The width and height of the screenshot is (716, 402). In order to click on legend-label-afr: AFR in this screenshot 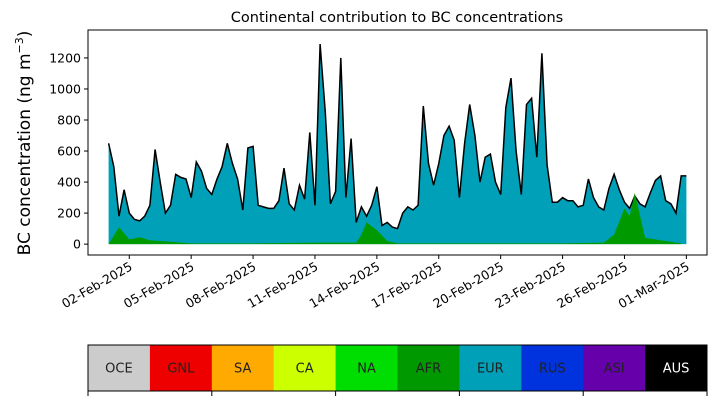, I will do `click(428, 369)`.